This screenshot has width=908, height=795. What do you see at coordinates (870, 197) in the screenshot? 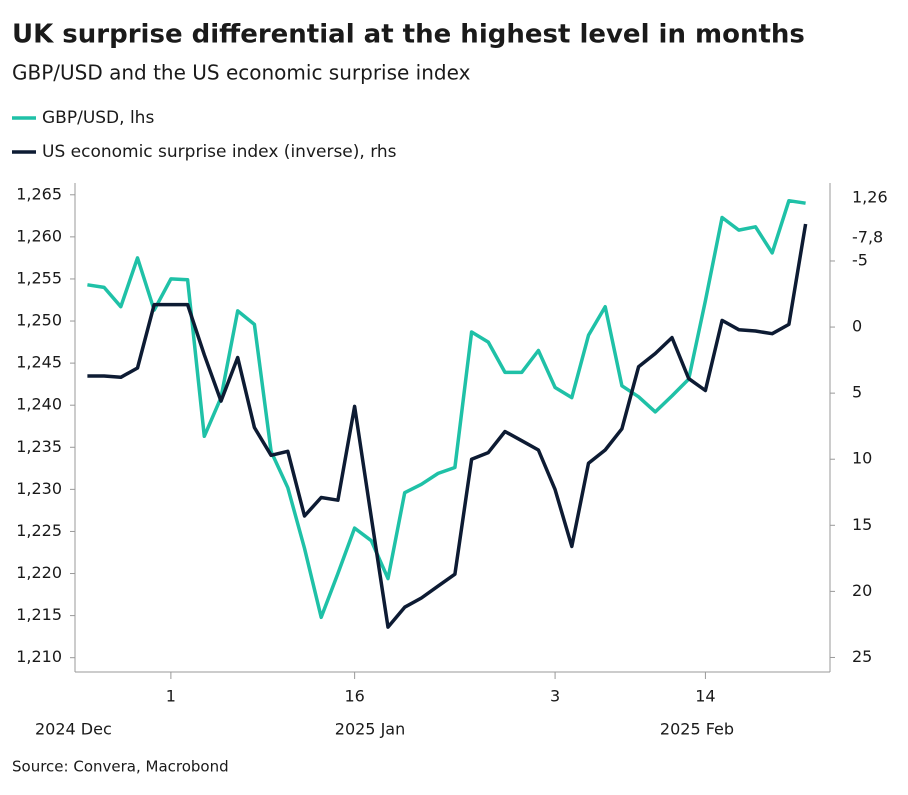
I see `end-value-label: 1,26` at bounding box center [870, 197].